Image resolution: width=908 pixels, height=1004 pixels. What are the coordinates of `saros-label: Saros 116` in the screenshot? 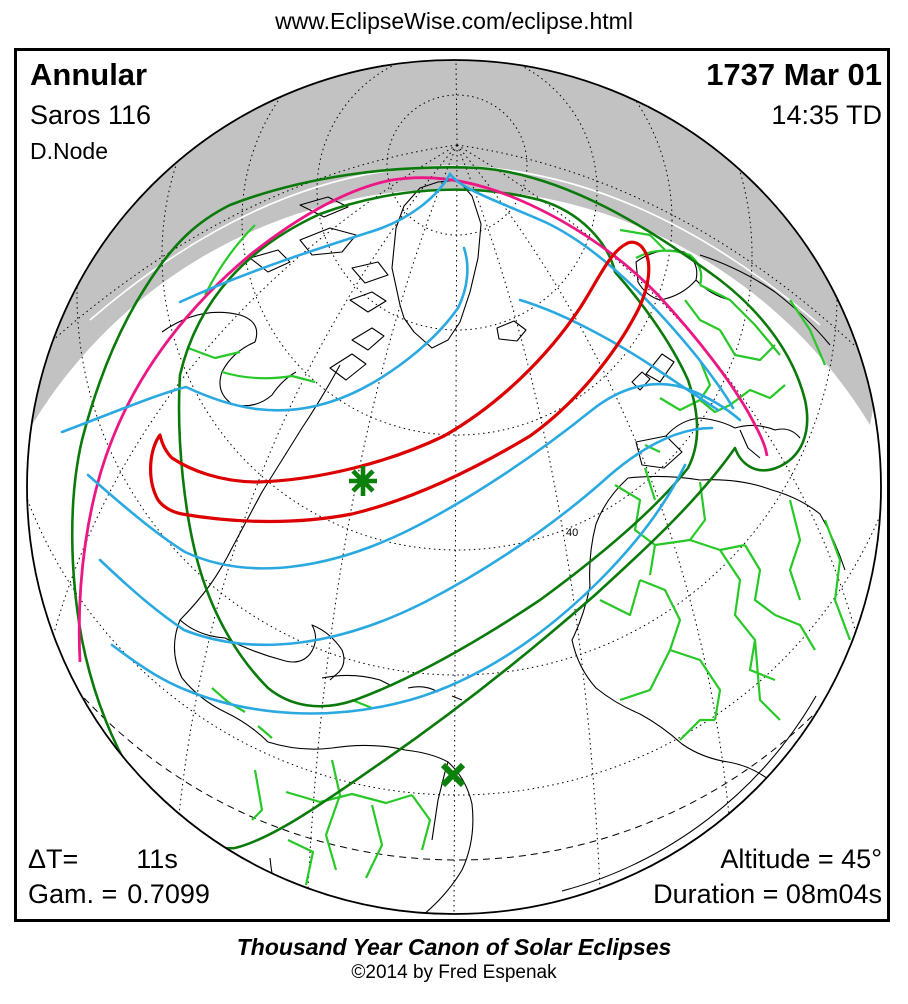 It's located at (91, 115).